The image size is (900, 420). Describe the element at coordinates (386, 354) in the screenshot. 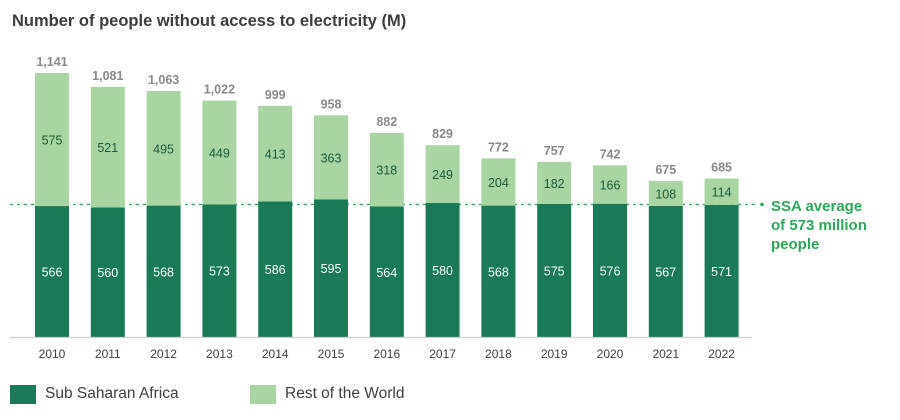

I see `x-tick-label: 2016` at that location.